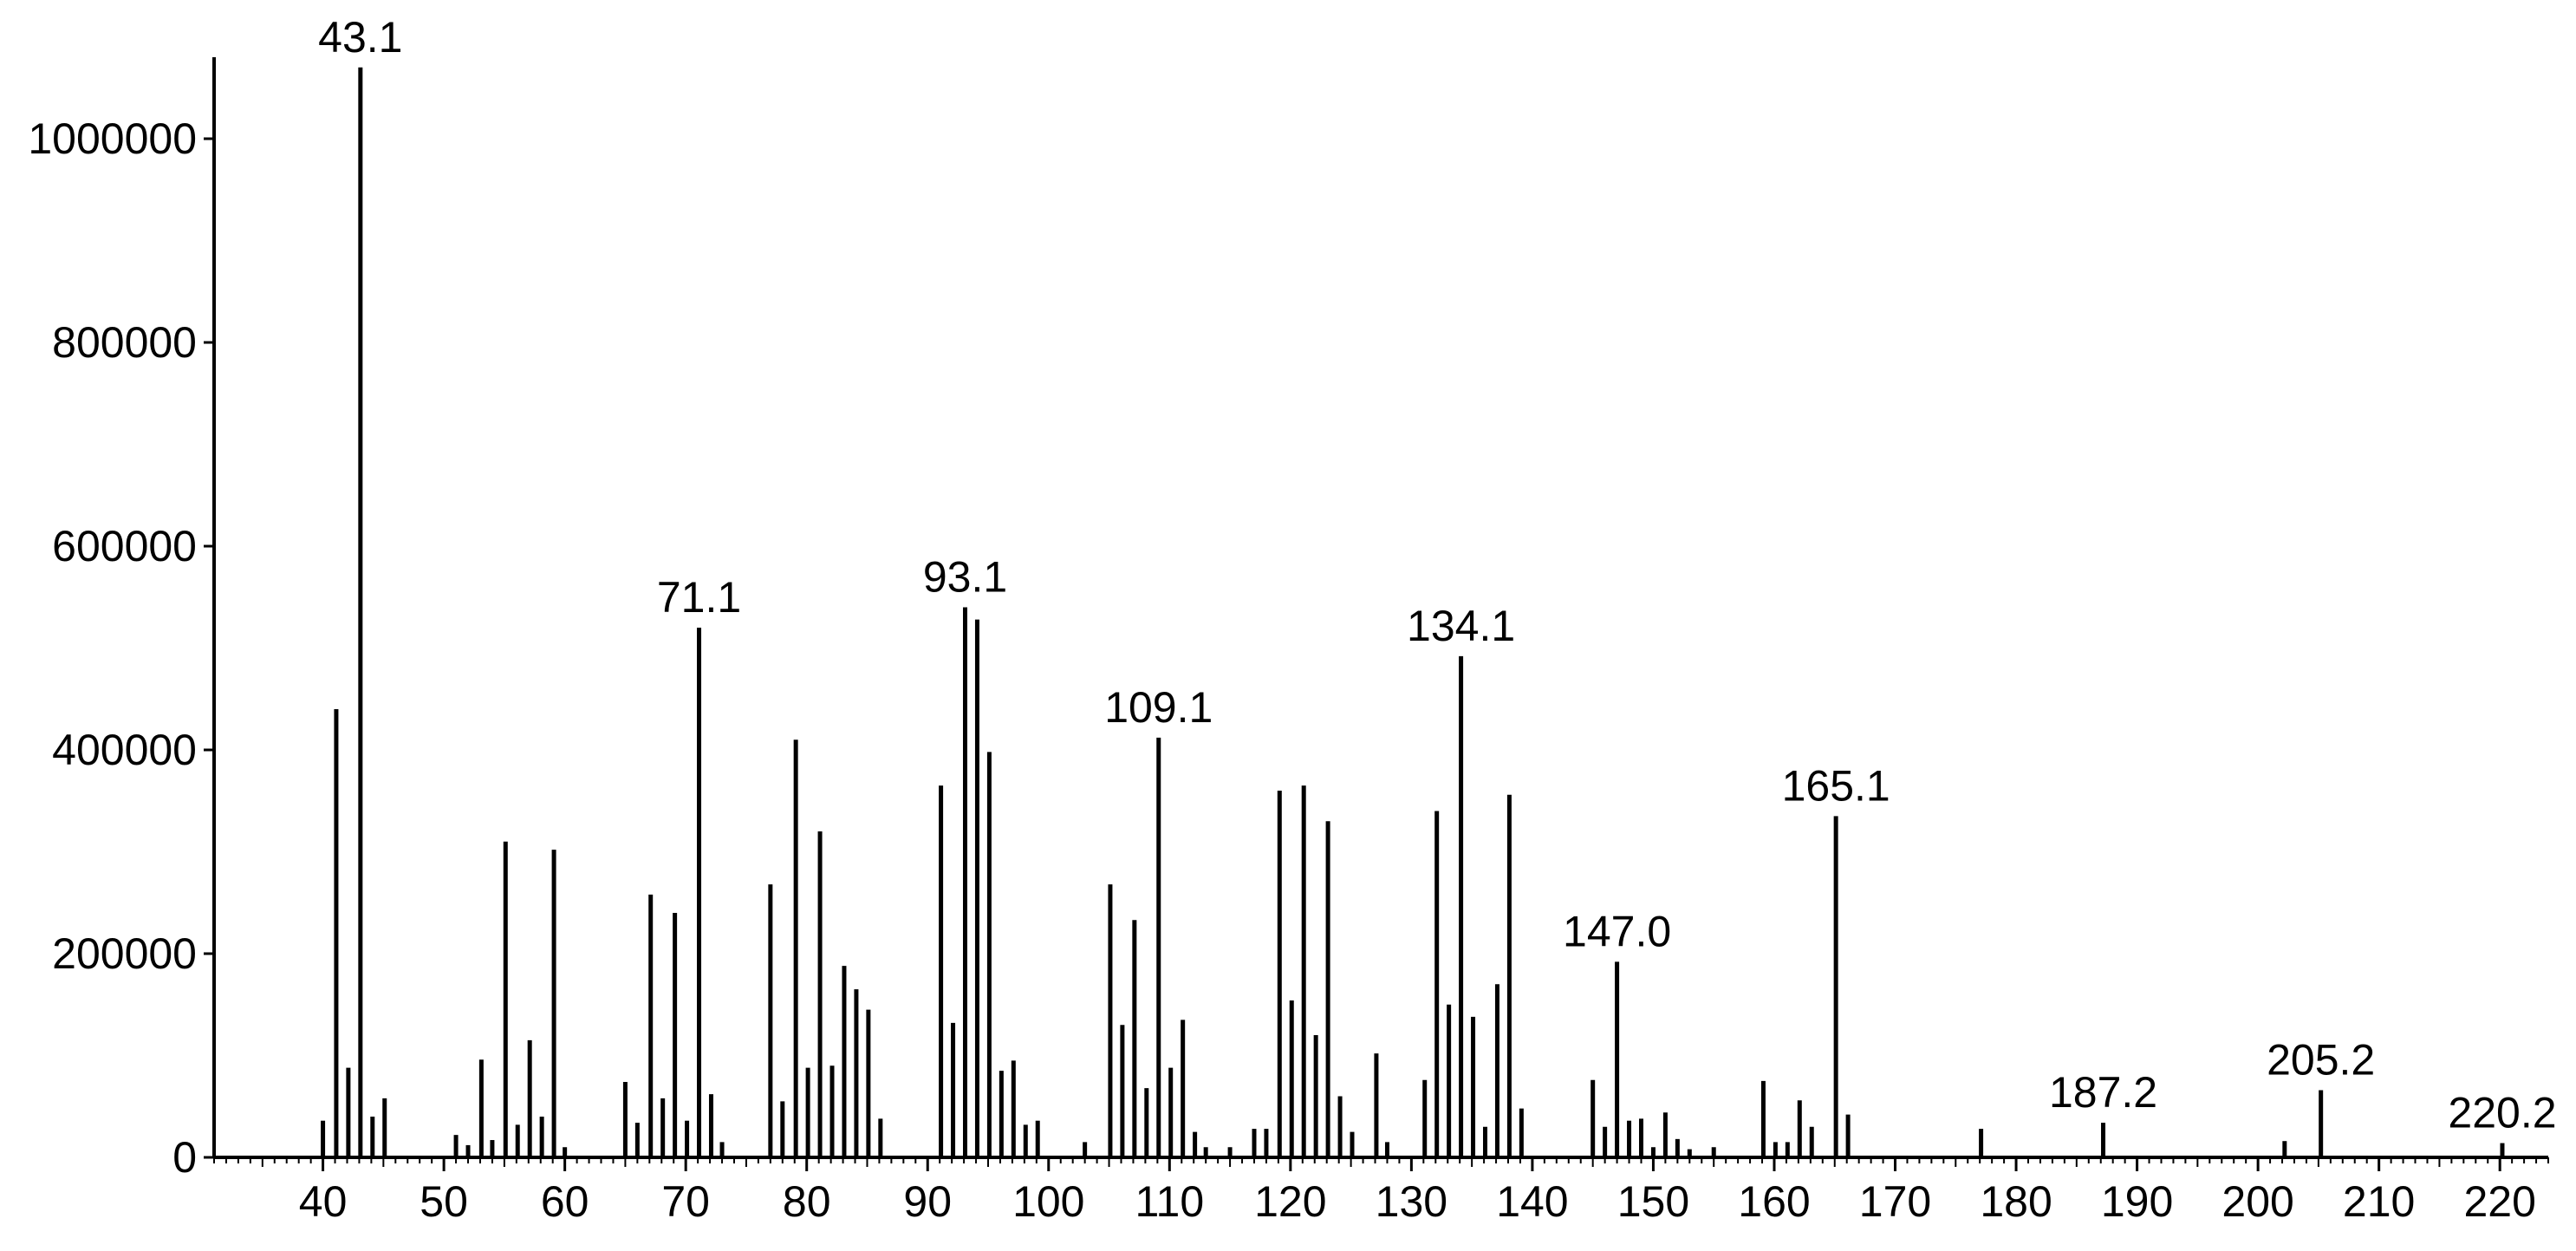  I want to click on peak-label: 187.2, so click(2103, 1092).